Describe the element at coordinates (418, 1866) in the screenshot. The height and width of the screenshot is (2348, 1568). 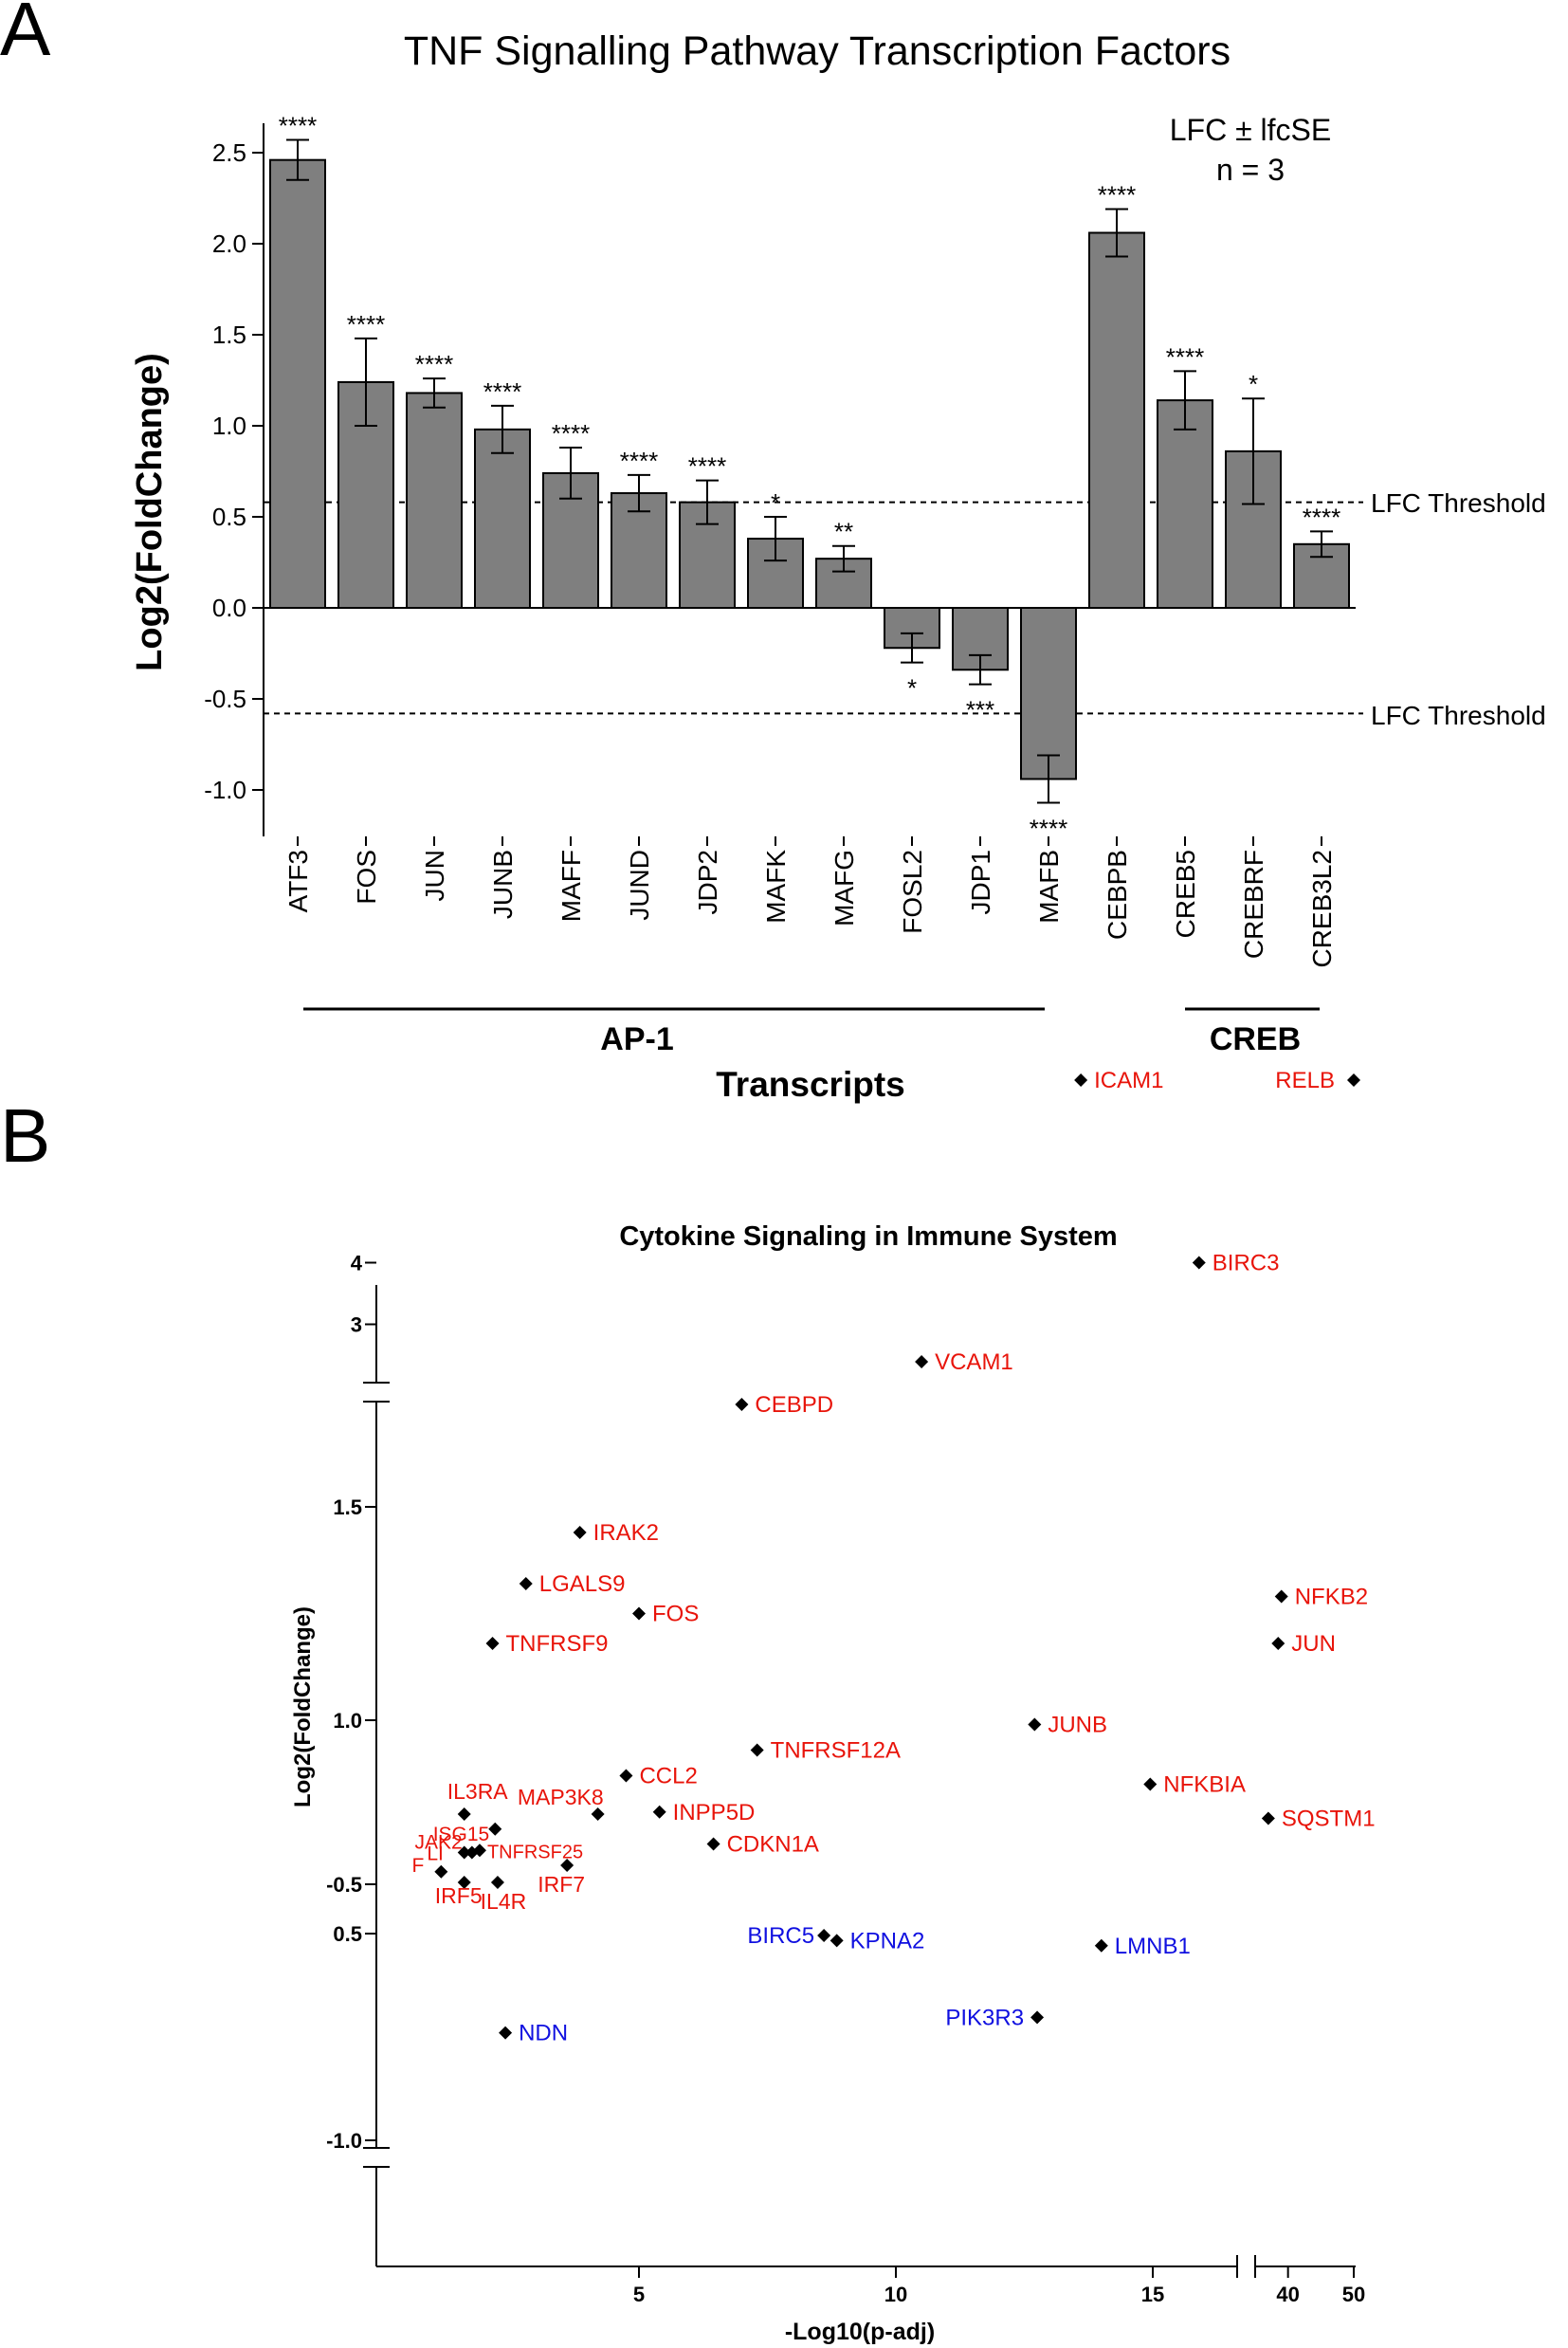
I see `data-point-label: F` at that location.